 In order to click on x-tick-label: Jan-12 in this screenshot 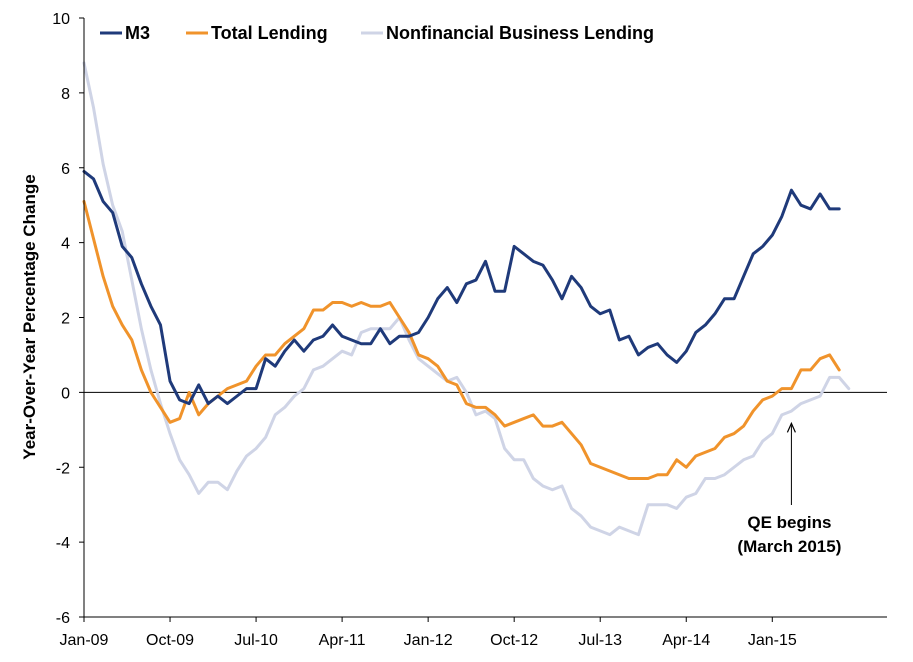, I will do `click(428, 640)`.